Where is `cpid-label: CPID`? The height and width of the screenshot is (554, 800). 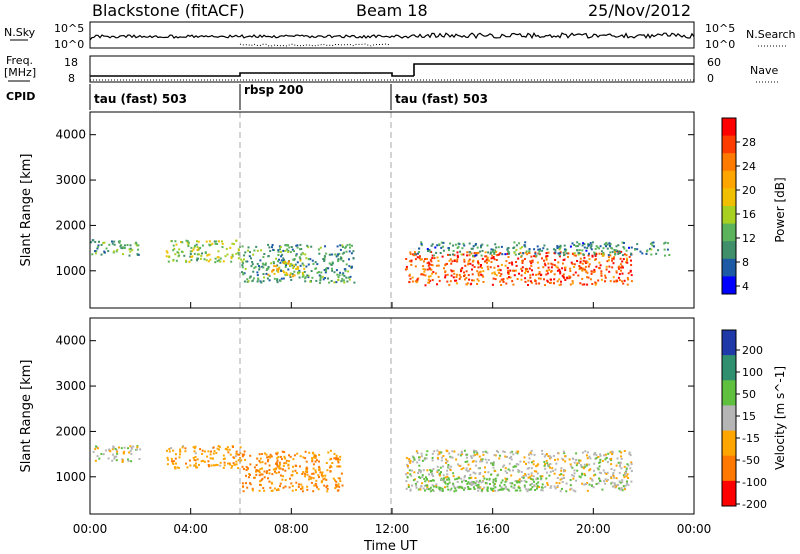 cpid-label: CPID is located at coordinates (20, 96).